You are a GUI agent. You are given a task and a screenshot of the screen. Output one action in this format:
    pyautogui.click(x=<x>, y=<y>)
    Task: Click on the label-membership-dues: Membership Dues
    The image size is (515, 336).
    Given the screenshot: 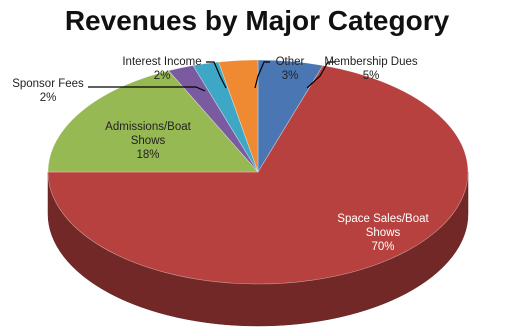 What is the action you would take?
    pyautogui.click(x=371, y=62)
    